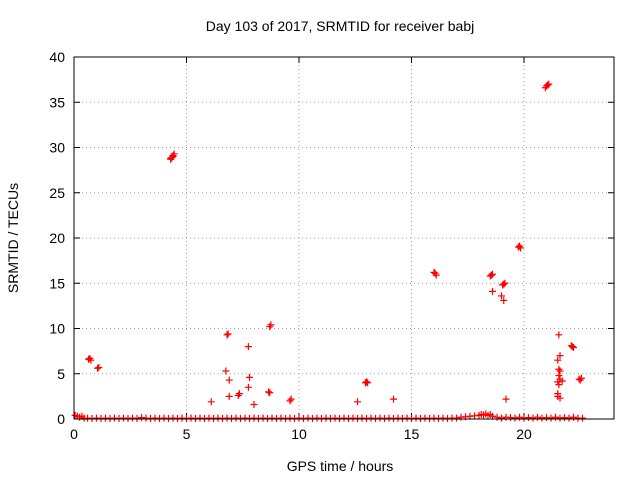 This screenshot has height=480, width=640. Describe the element at coordinates (57, 193) in the screenshot. I see `y-tick-label: 25` at that location.